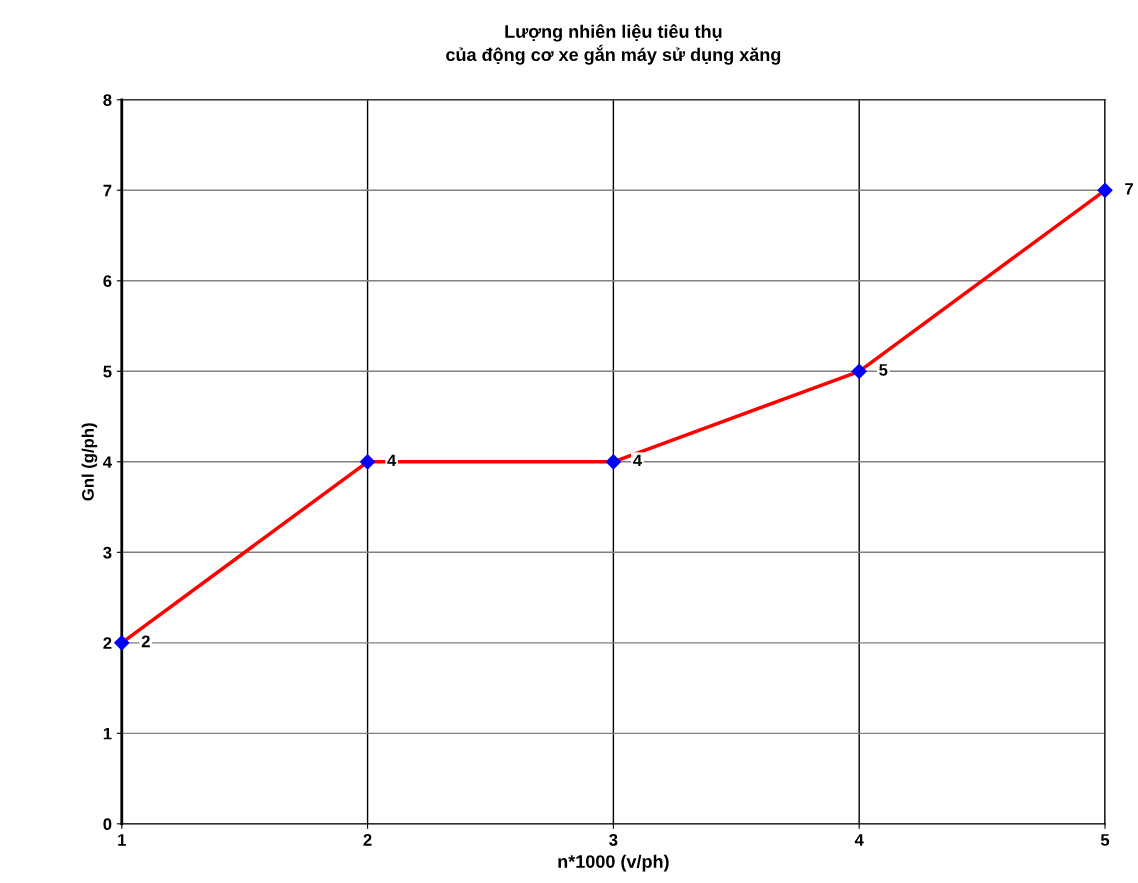 This screenshot has height=883, width=1138. Describe the element at coordinates (883, 370) in the screenshot. I see `data-label: 5` at that location.